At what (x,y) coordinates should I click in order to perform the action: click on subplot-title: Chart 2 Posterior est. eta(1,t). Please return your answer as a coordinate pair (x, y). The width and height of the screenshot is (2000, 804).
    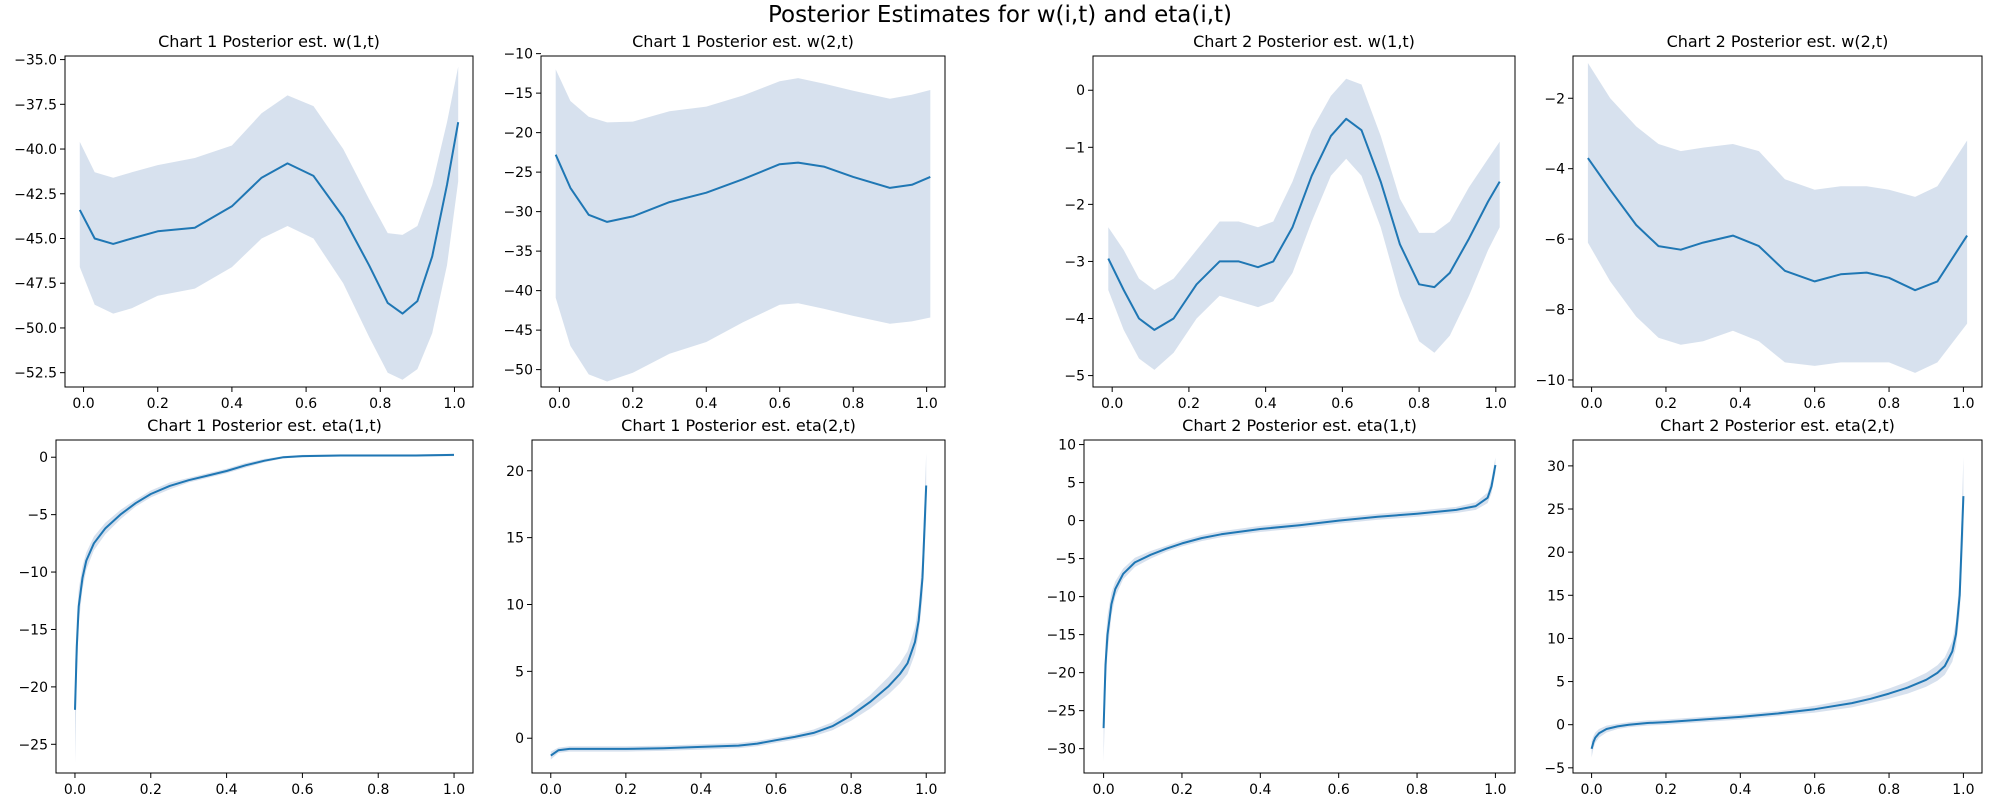
    Looking at the image, I should click on (1299, 425).